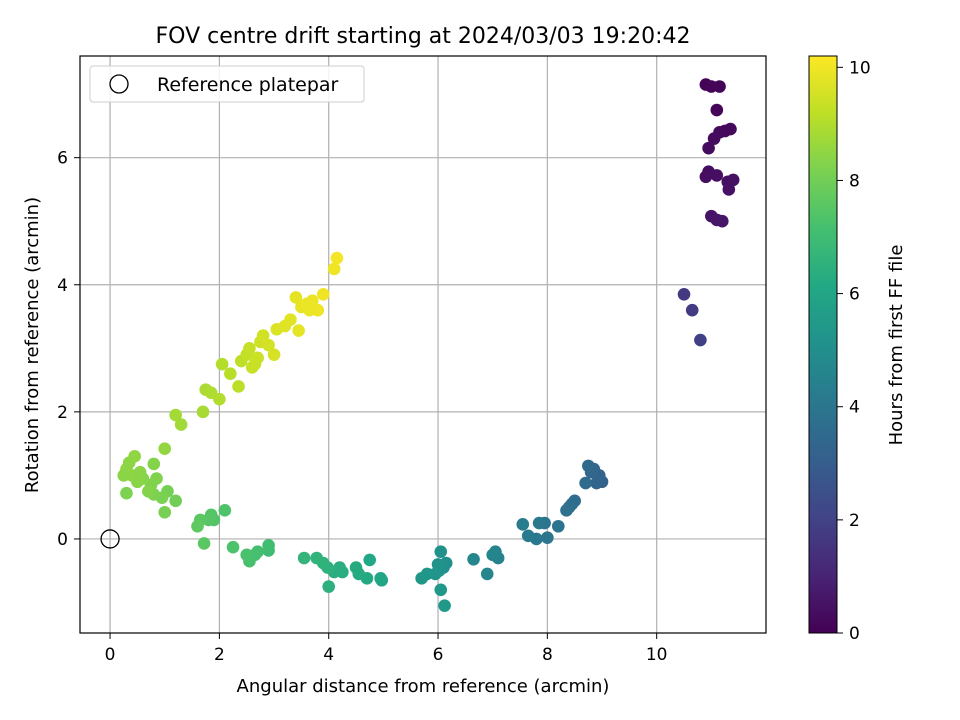 This screenshot has height=720, width=960. I want to click on y-axis-ticks: 0 2 4 6, so click(68, 349).